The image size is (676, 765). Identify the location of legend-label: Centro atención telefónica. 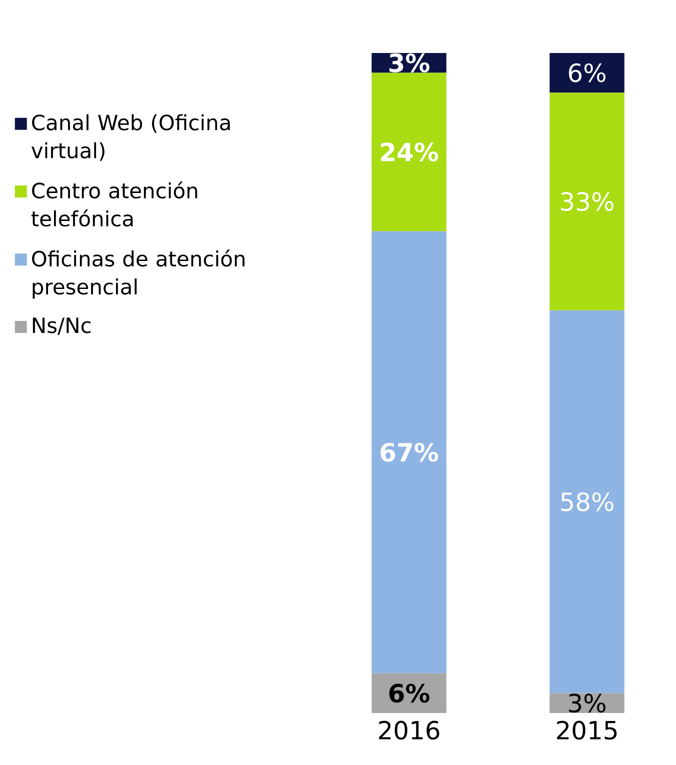
(114, 204).